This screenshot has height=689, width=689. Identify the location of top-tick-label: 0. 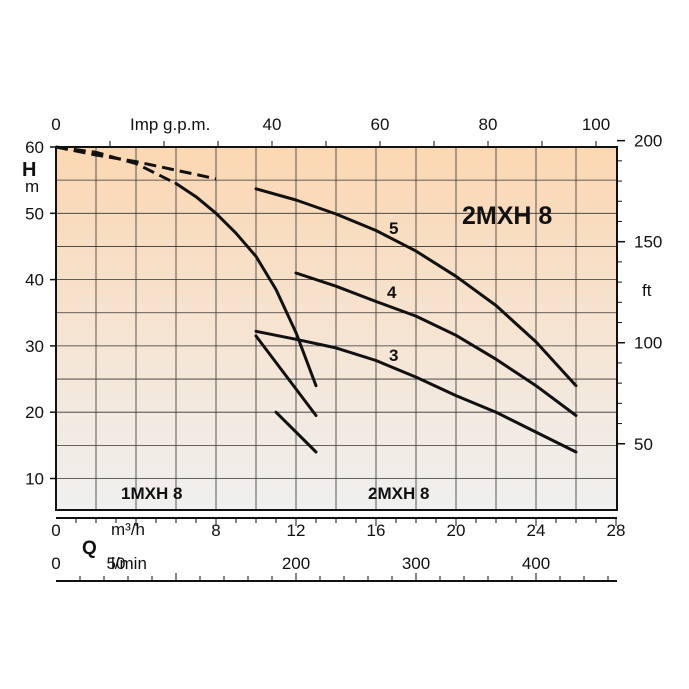
(55, 124).